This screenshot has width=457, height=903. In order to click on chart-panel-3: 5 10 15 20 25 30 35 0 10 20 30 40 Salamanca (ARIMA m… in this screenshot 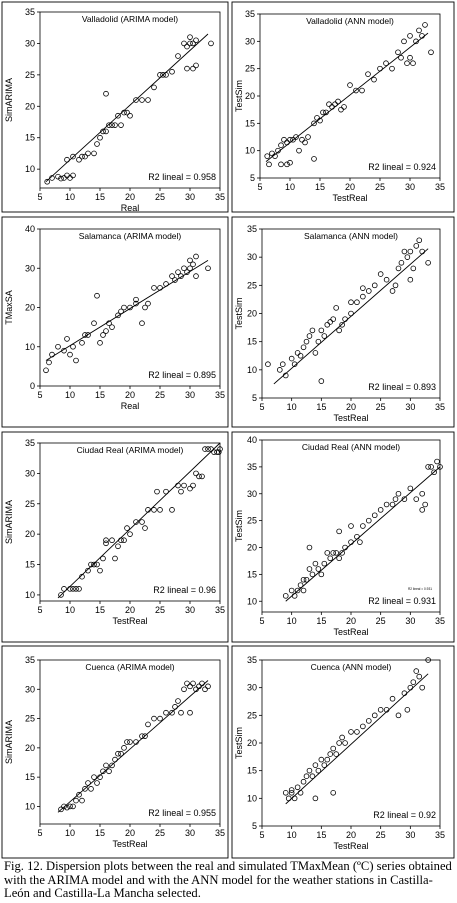, I will do `click(115, 322)`.